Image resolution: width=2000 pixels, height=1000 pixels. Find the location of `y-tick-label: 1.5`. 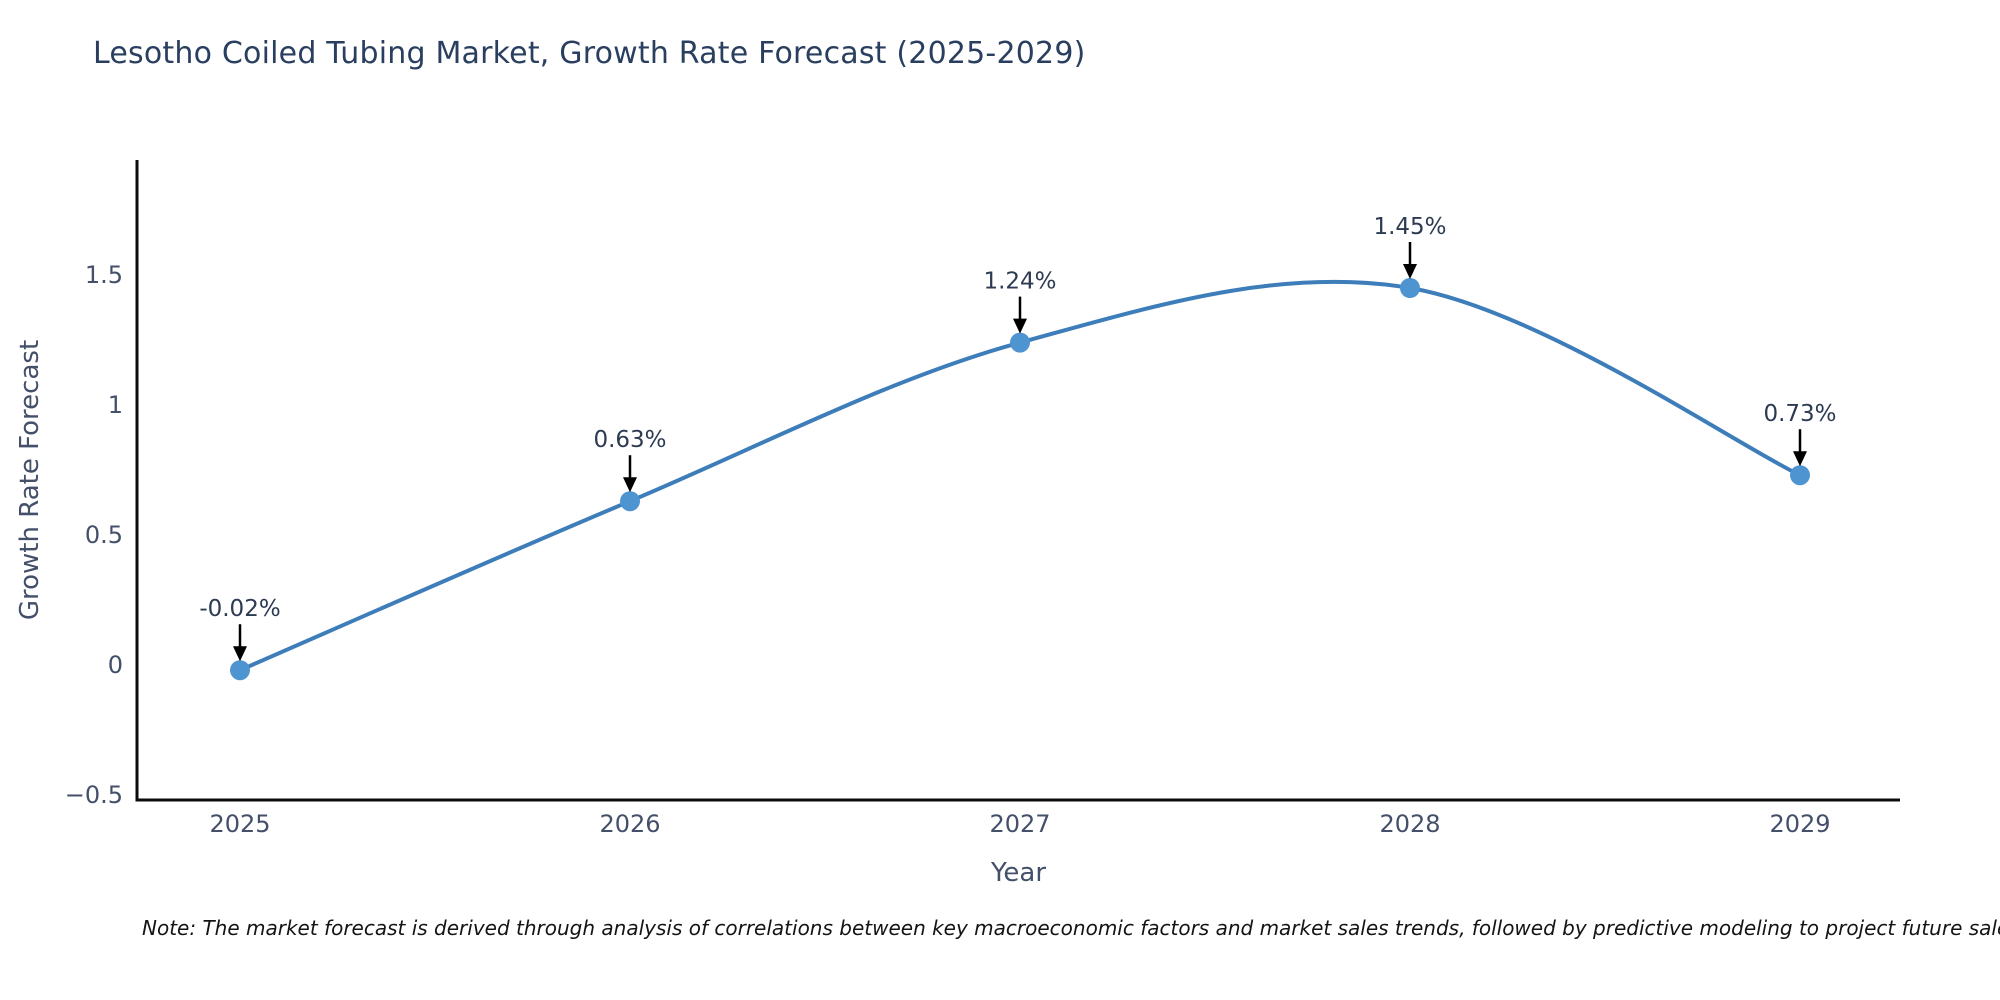

y-tick-label: 1.5 is located at coordinates (104, 275).